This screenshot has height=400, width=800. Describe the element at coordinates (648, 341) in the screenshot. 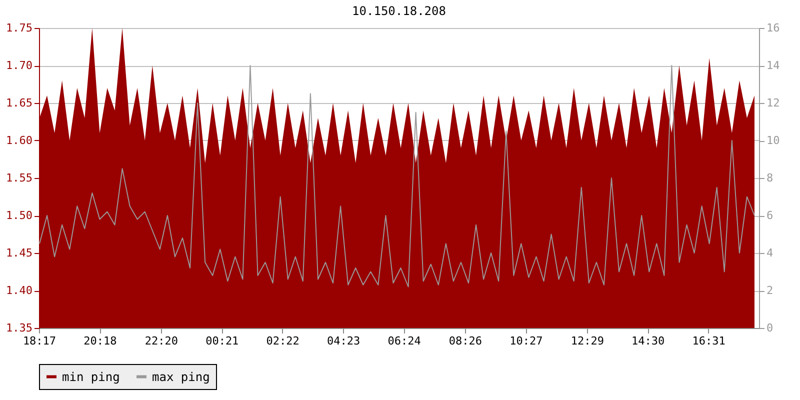

I see `x-tick-label: 14:30` at that location.